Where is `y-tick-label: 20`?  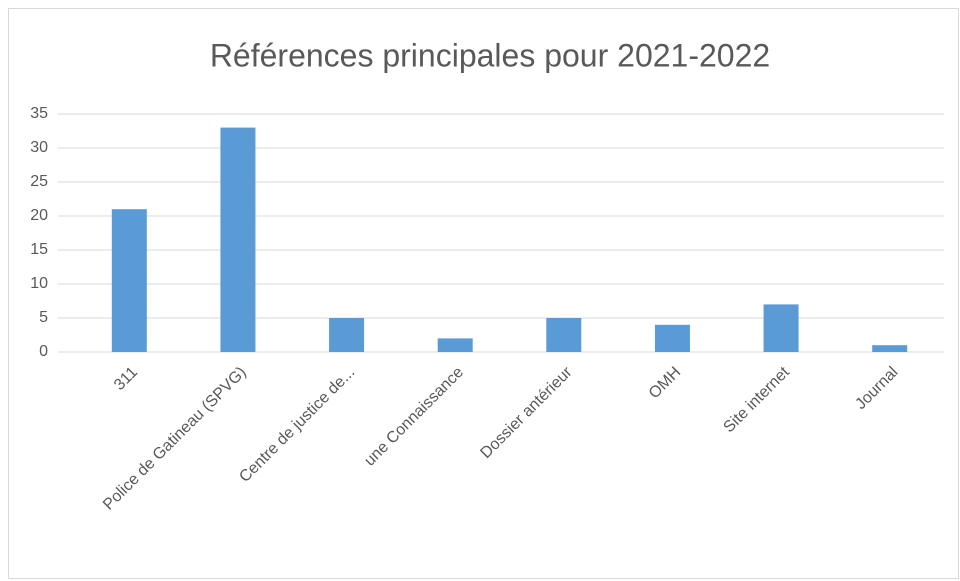
y-tick-label: 20 is located at coordinates (39, 215).